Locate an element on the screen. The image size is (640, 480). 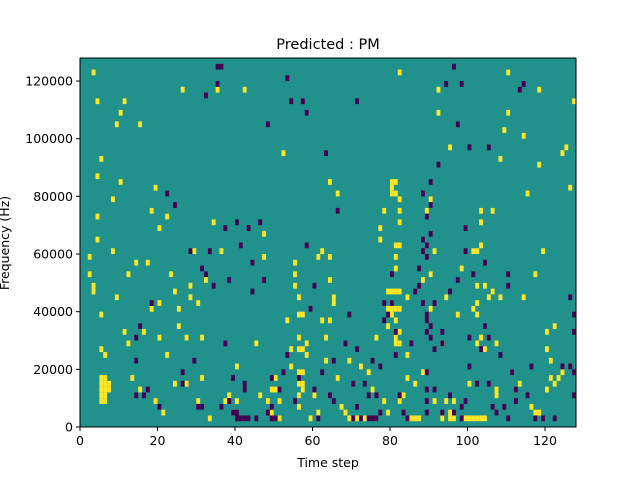
y-tick-label: 100000 is located at coordinates (49, 138).